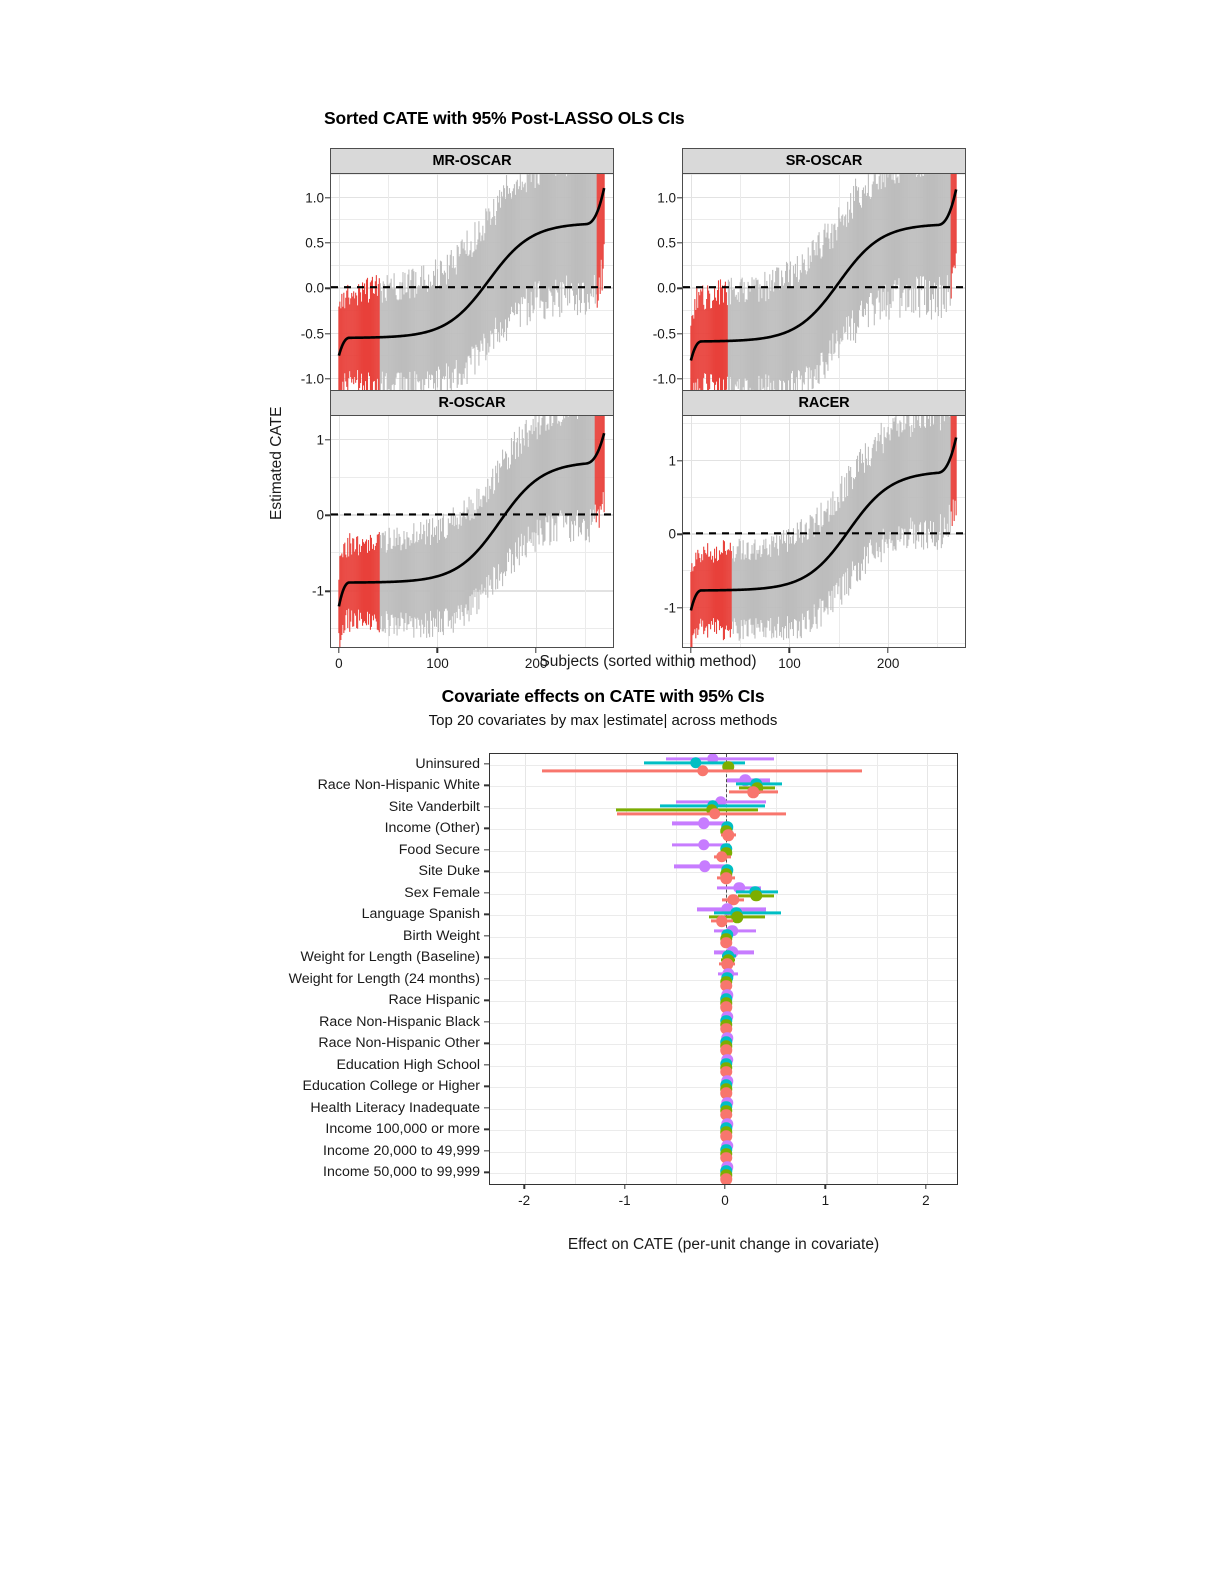  I want to click on facet-strip-label: RACER, so click(824, 403).